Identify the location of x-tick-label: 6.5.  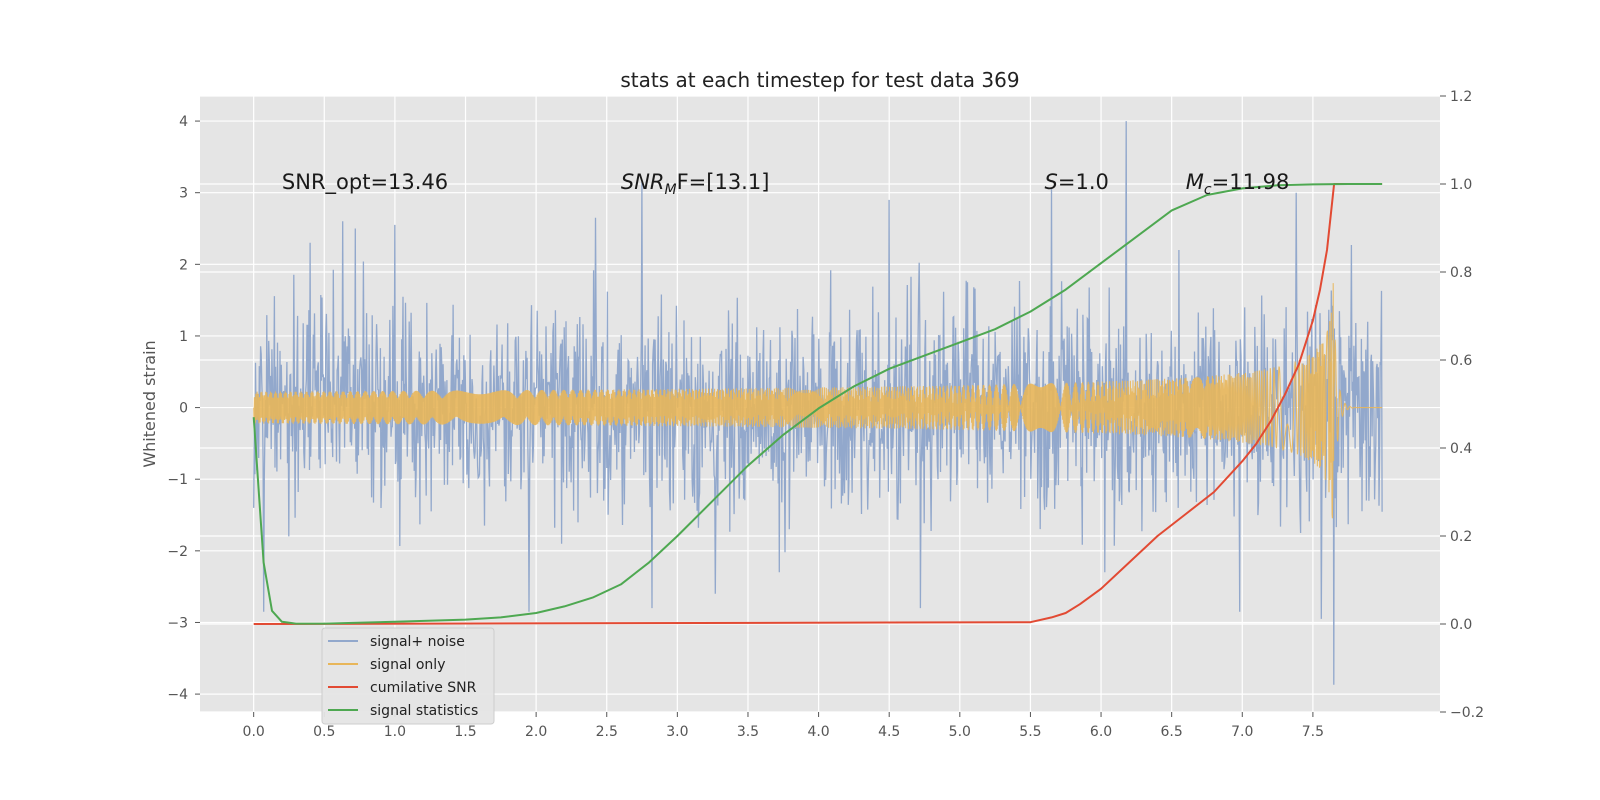
(1172, 732).